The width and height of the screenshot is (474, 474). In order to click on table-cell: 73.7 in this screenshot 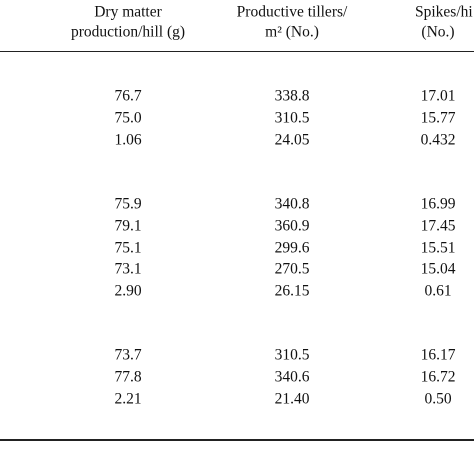, I will do `click(128, 355)`.